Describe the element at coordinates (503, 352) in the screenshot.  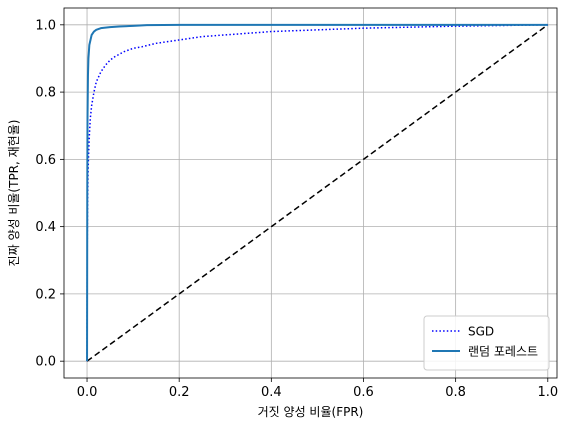
I see `legend-label: 랜덤 포레스트` at that location.